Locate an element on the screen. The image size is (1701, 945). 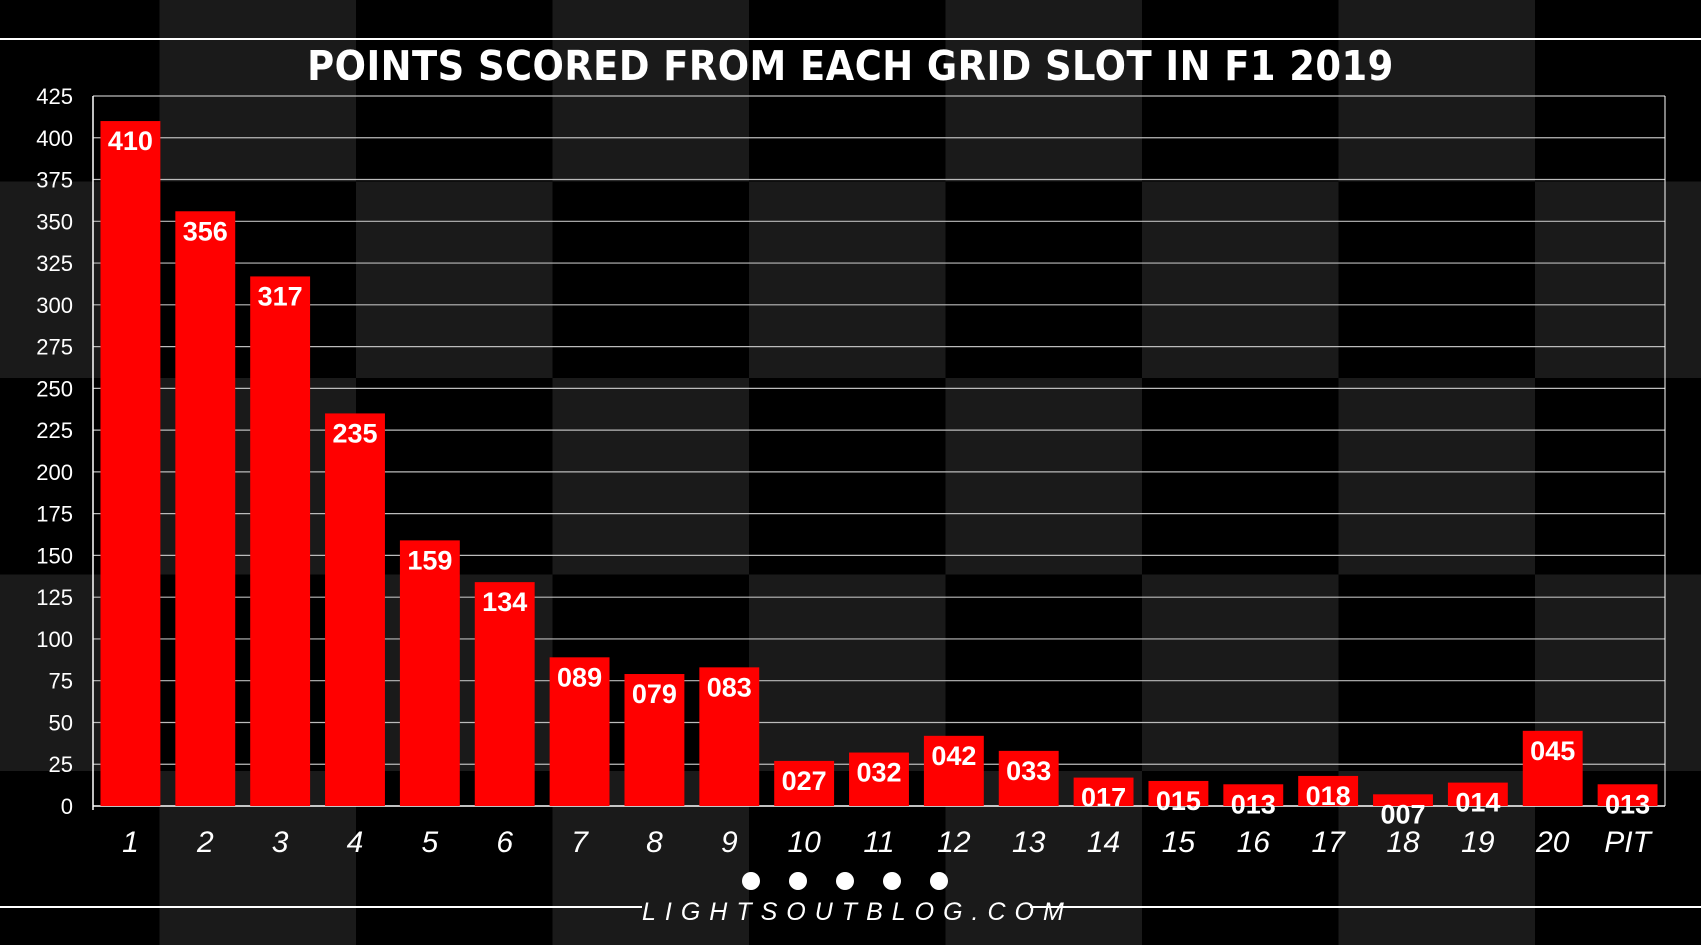
x-tick-label: 2 is located at coordinates (205, 842).